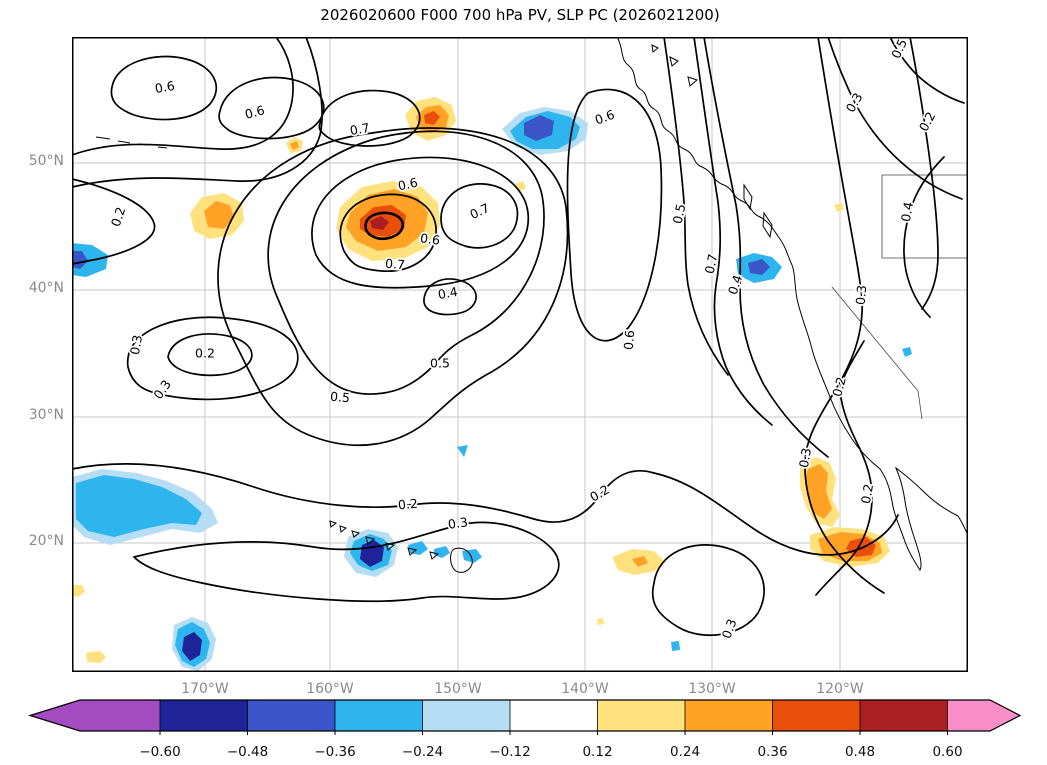 The image size is (1047, 765). I want to click on svg-text: 0.60, so click(947, 752).